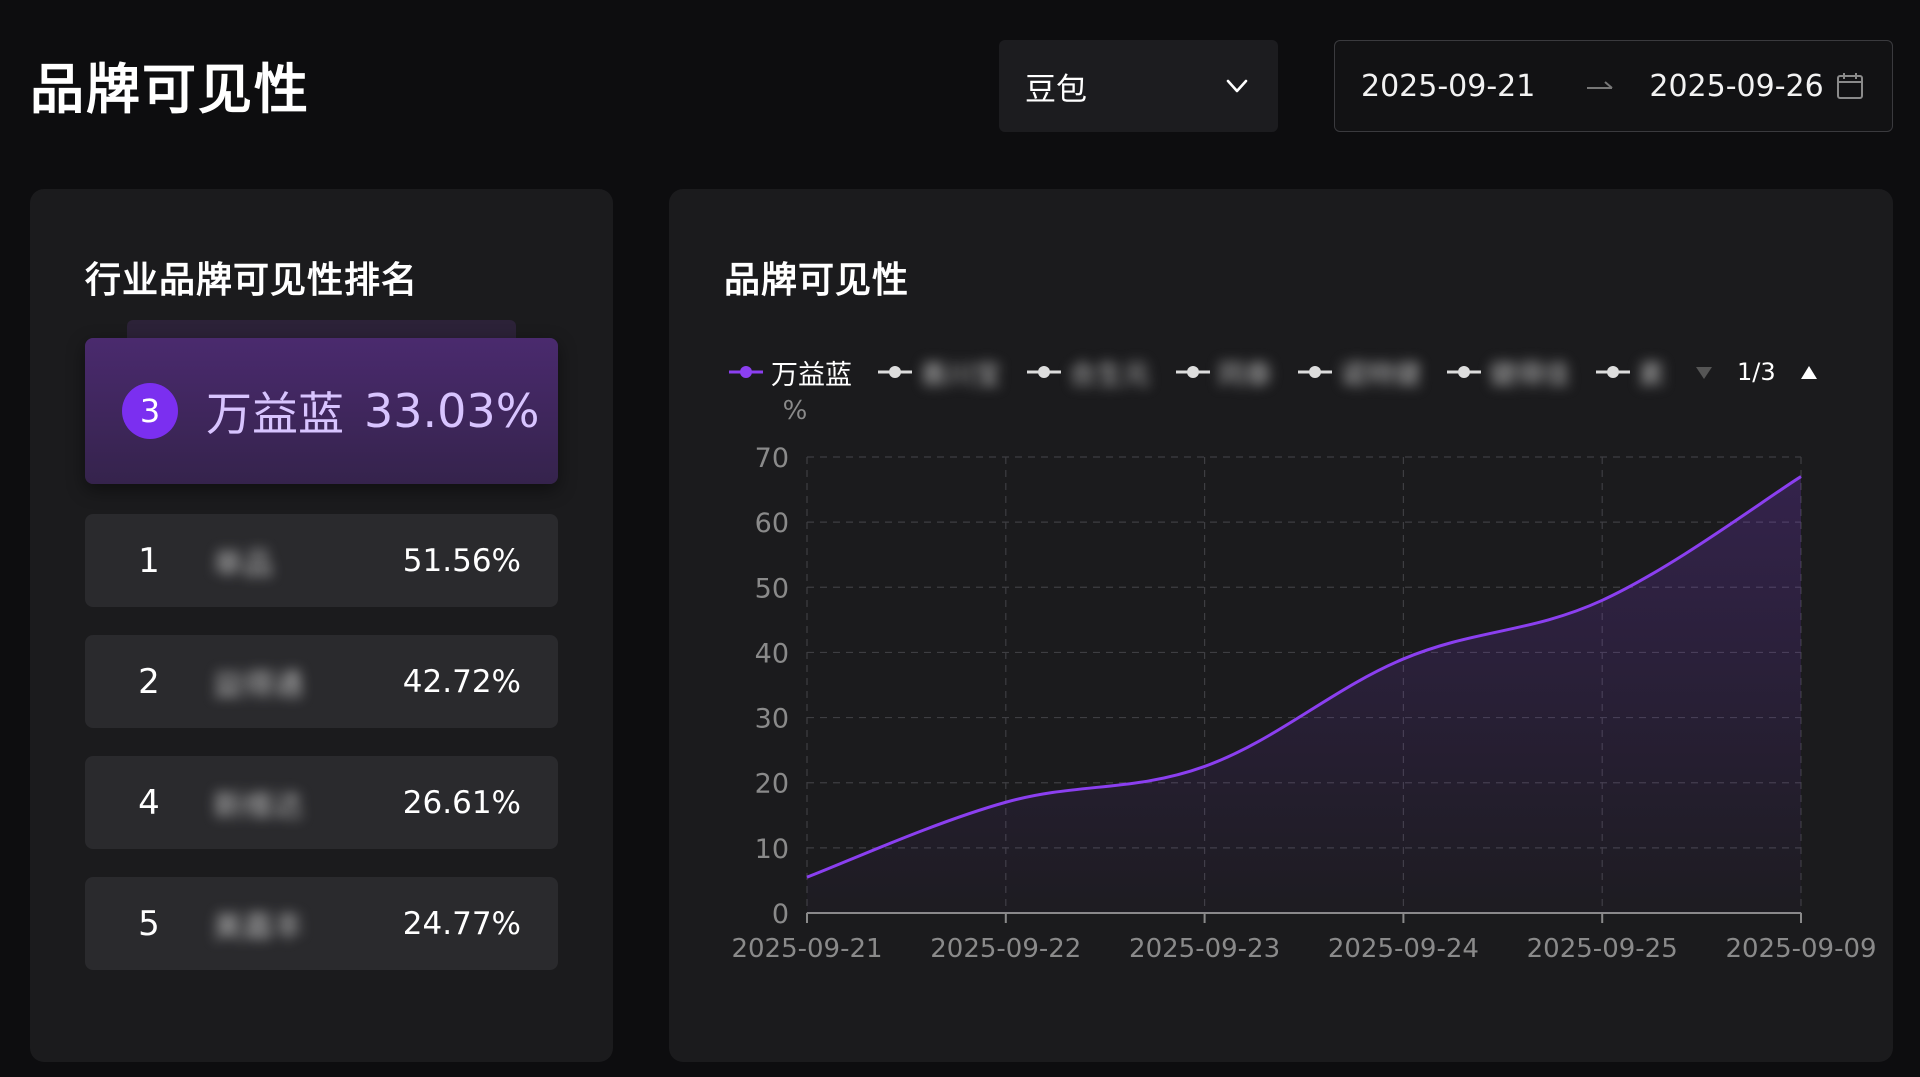 The image size is (1920, 1077). What do you see at coordinates (150, 411) in the screenshot?
I see `highlight-rank-badge: 3` at bounding box center [150, 411].